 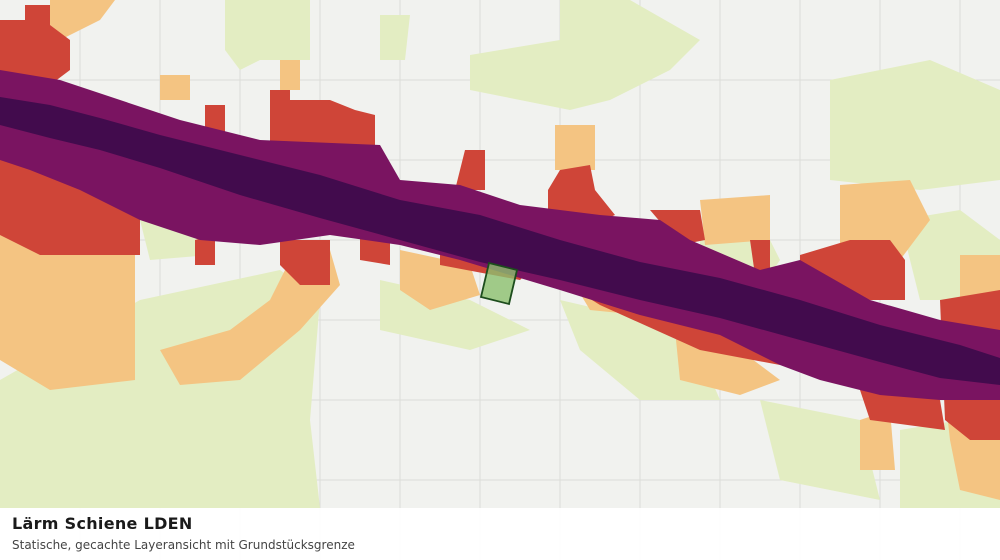 What do you see at coordinates (102, 523) in the screenshot?
I see `map-title: Lärm Schiene LDEN` at bounding box center [102, 523].